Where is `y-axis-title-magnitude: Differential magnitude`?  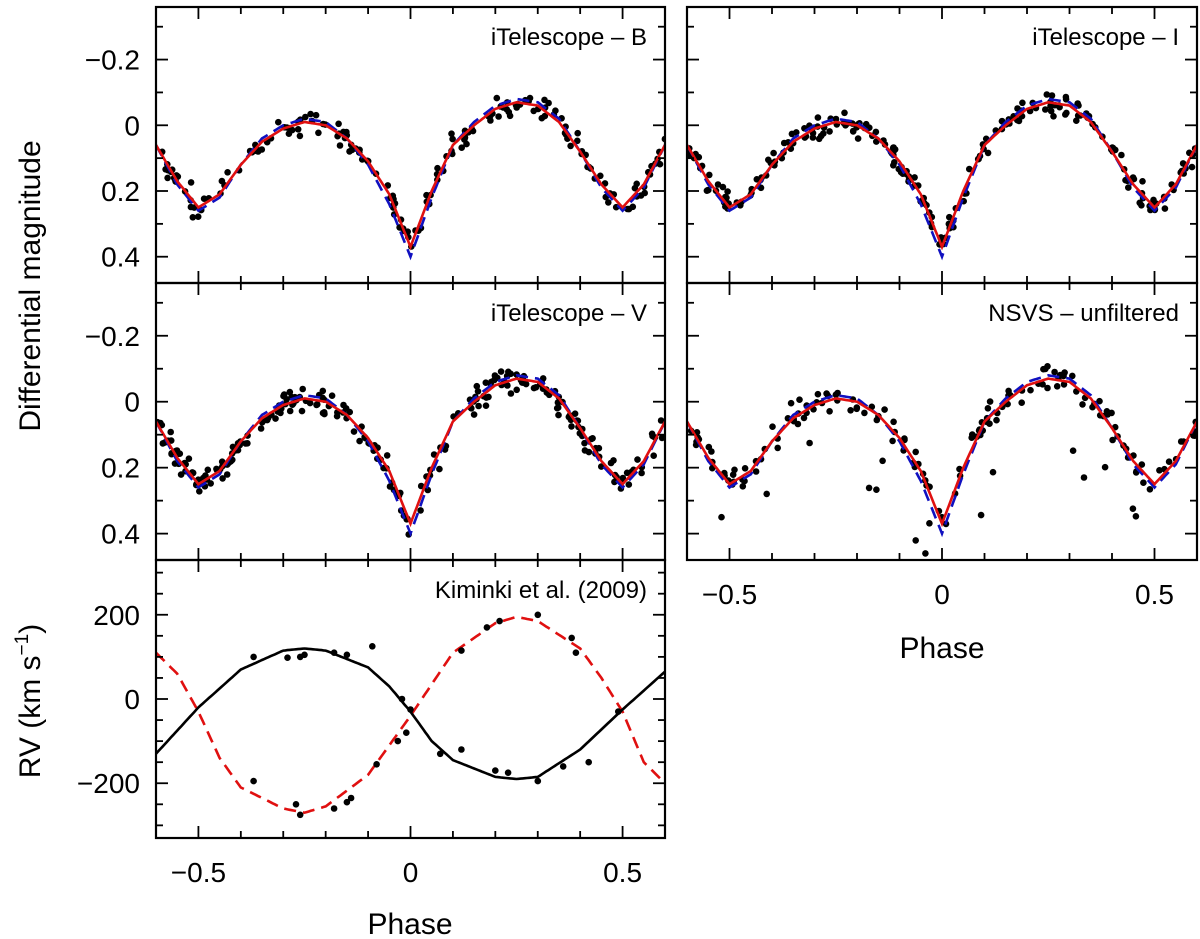
y-axis-title-magnitude: Differential magnitude is located at coordinates (30, 285).